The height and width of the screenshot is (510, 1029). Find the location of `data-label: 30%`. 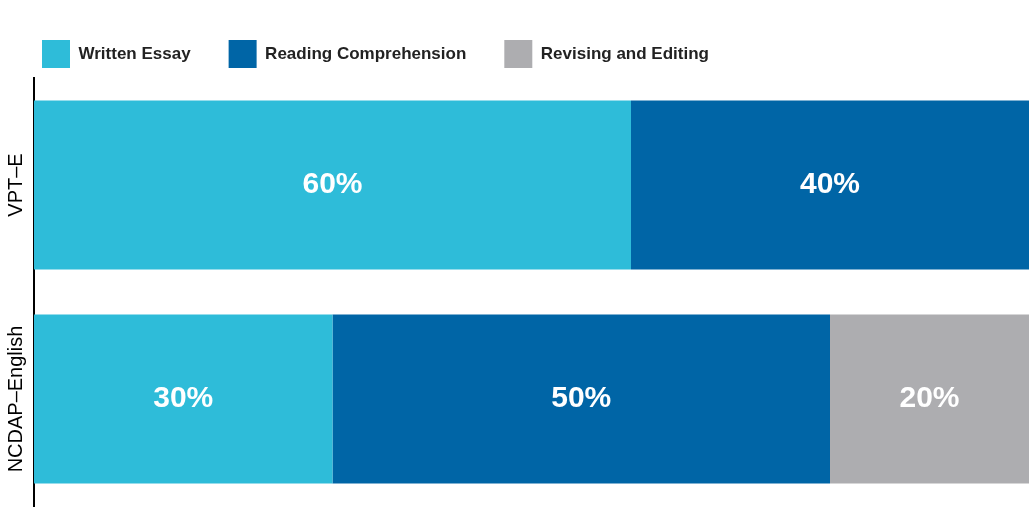

data-label: 30% is located at coordinates (183, 397).